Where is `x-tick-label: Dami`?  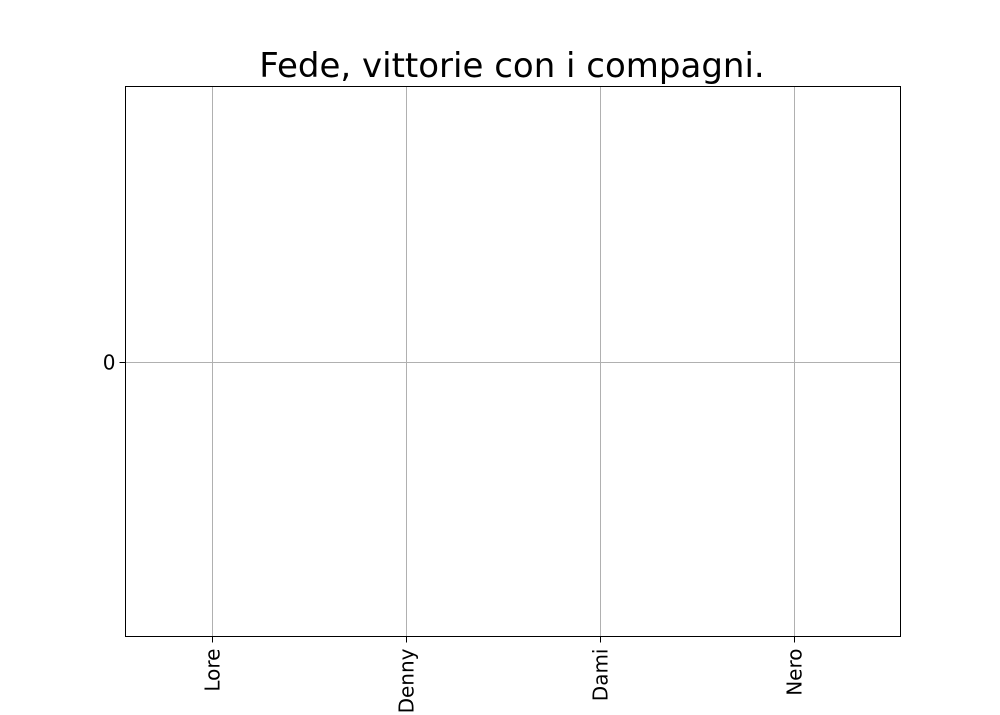 x-tick-label: Dami is located at coordinates (601, 675).